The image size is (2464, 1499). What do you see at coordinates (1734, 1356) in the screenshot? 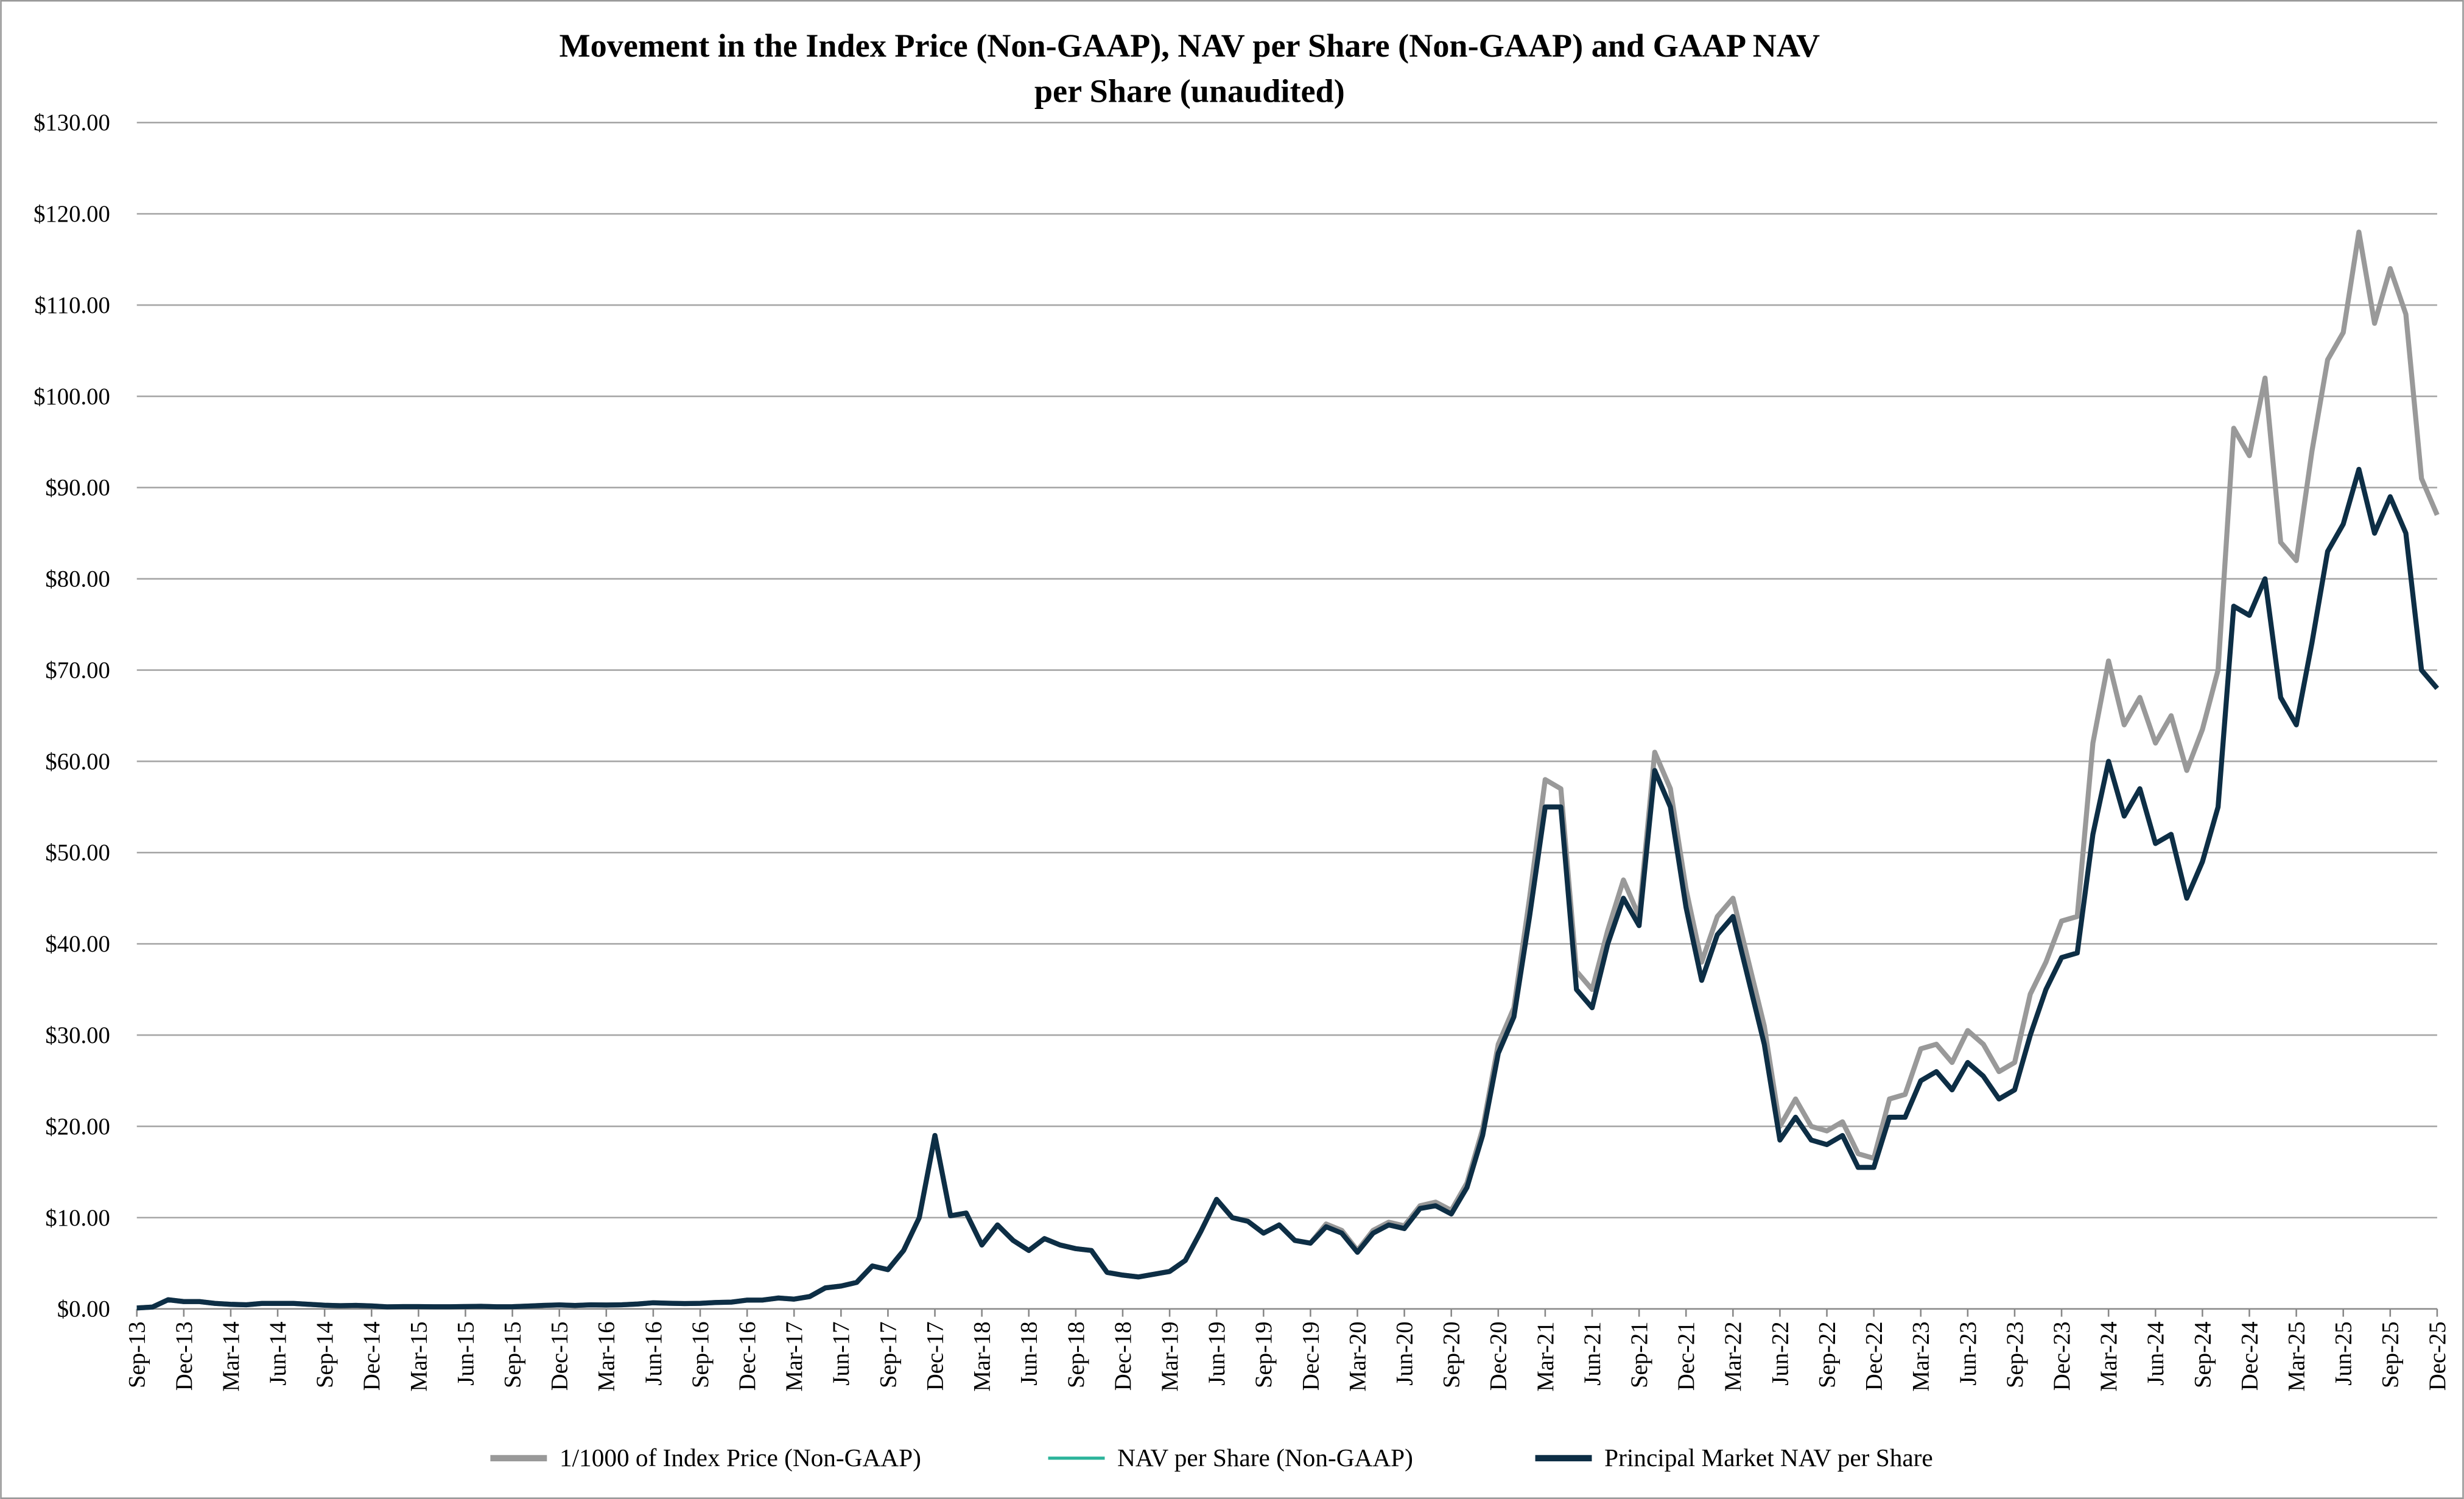
I see `x-tick-label: Mar-22` at bounding box center [1734, 1356].